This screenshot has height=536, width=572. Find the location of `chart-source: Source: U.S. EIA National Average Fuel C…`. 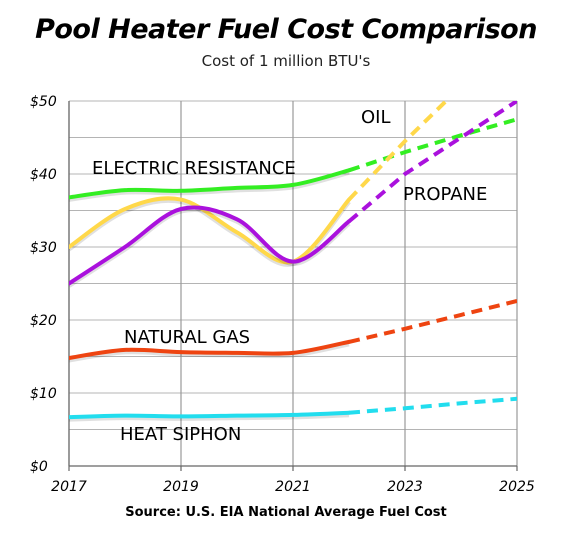

chart-source: Source: U.S. EIA National Average Fuel C… is located at coordinates (286, 512).